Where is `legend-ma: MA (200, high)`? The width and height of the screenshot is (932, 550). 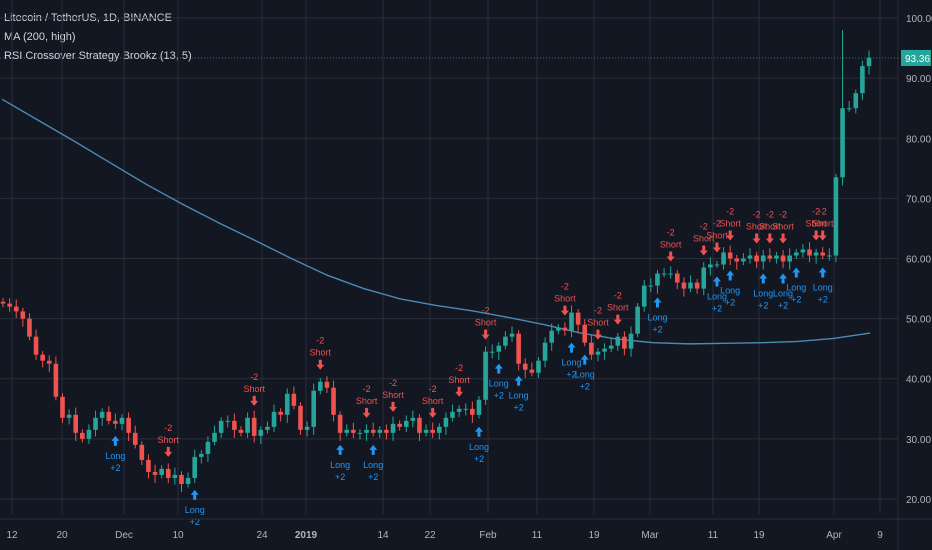
legend-ma: MA (200, high) is located at coordinates (40, 37).